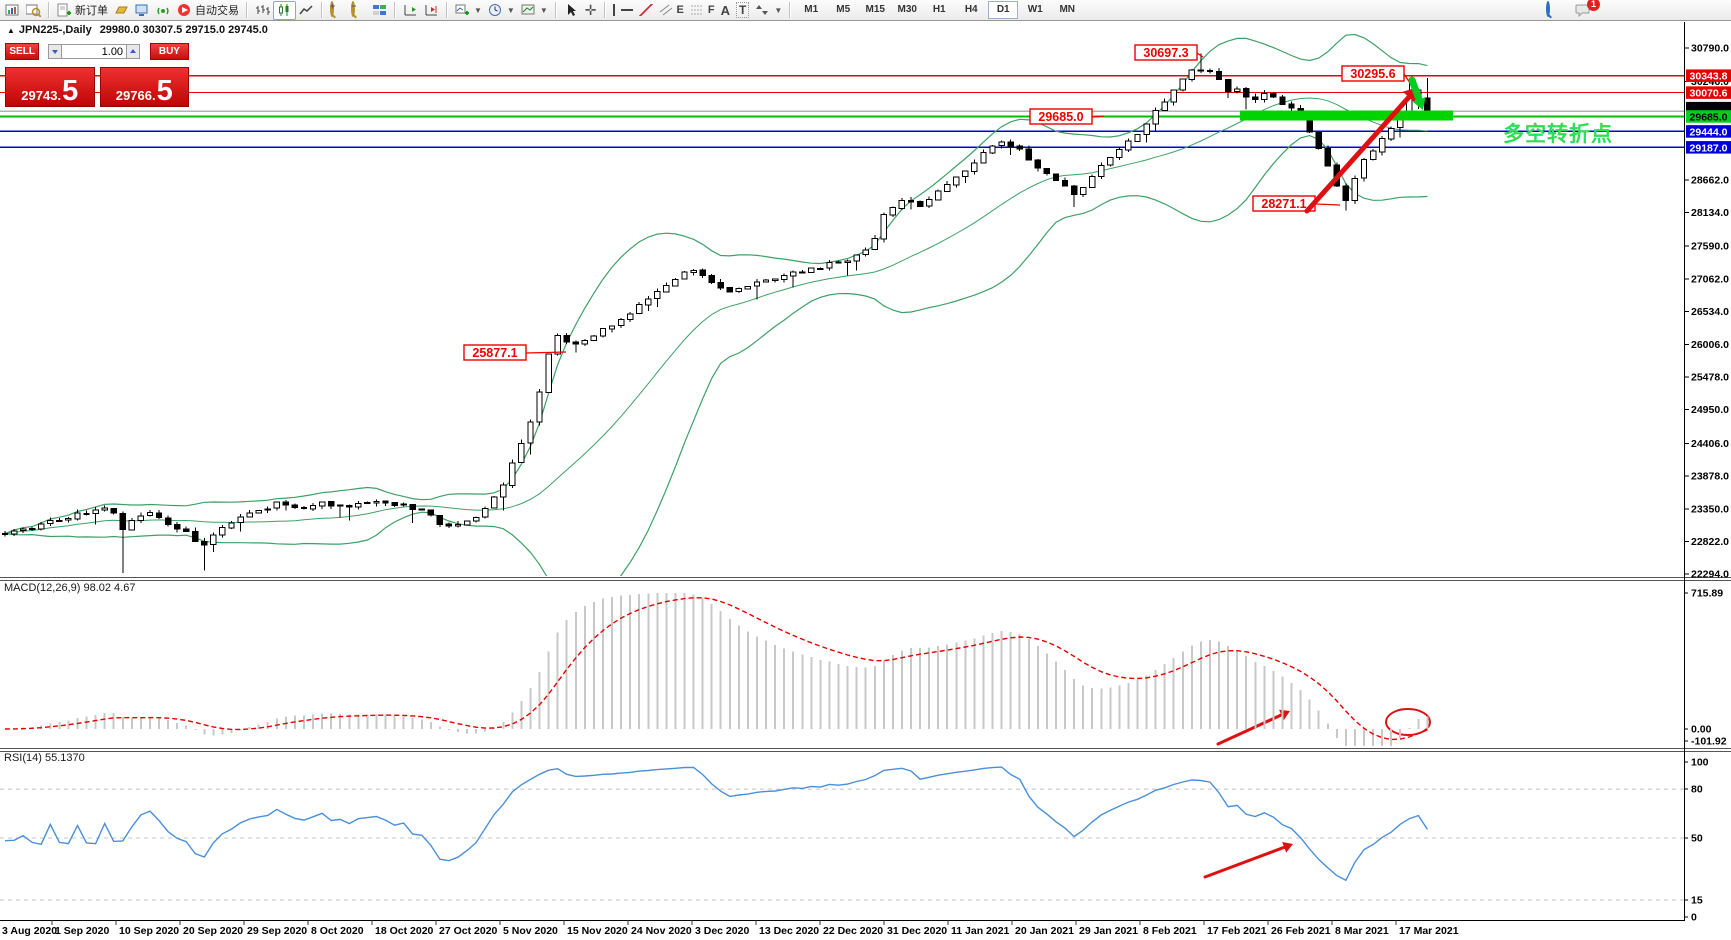 The height and width of the screenshot is (940, 1731). Describe the element at coordinates (262, 10) in the screenshot. I see `bar-chart-button` at that location.